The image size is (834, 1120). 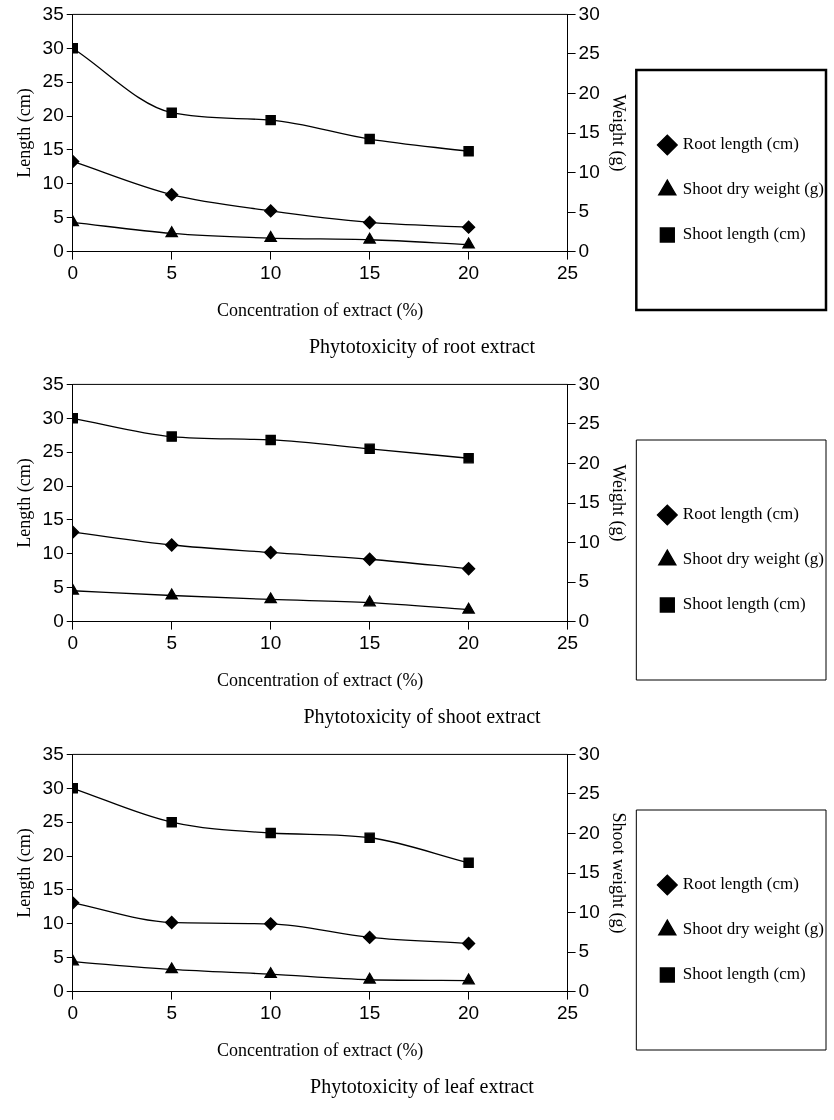 I want to click on text: Phytotoxicity of shoot extract, so click(x=422, y=717).